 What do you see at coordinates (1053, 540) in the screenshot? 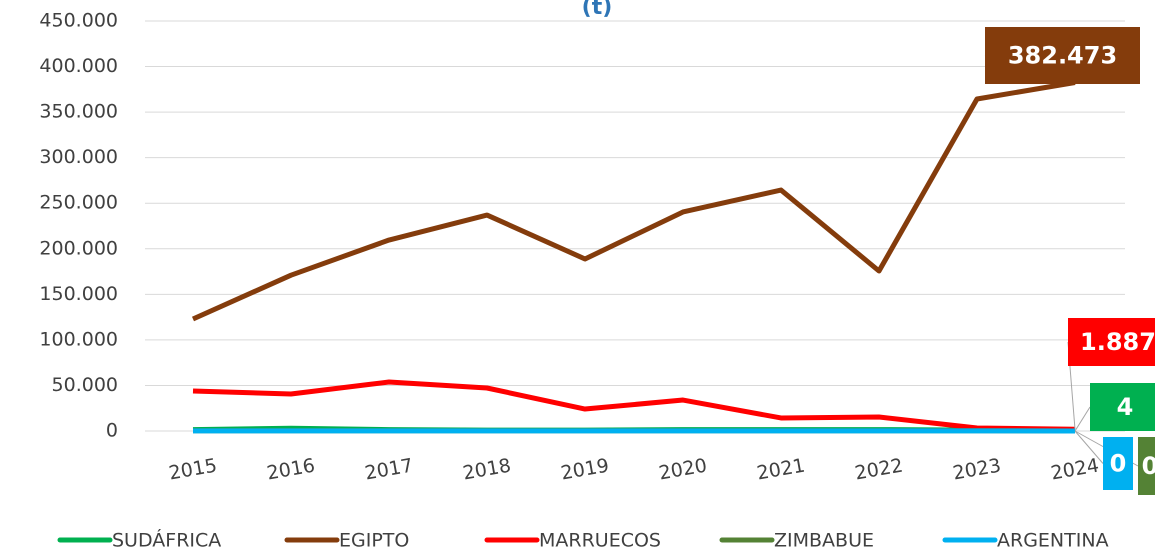
I see `legend-label: ARGENTINA` at bounding box center [1053, 540].